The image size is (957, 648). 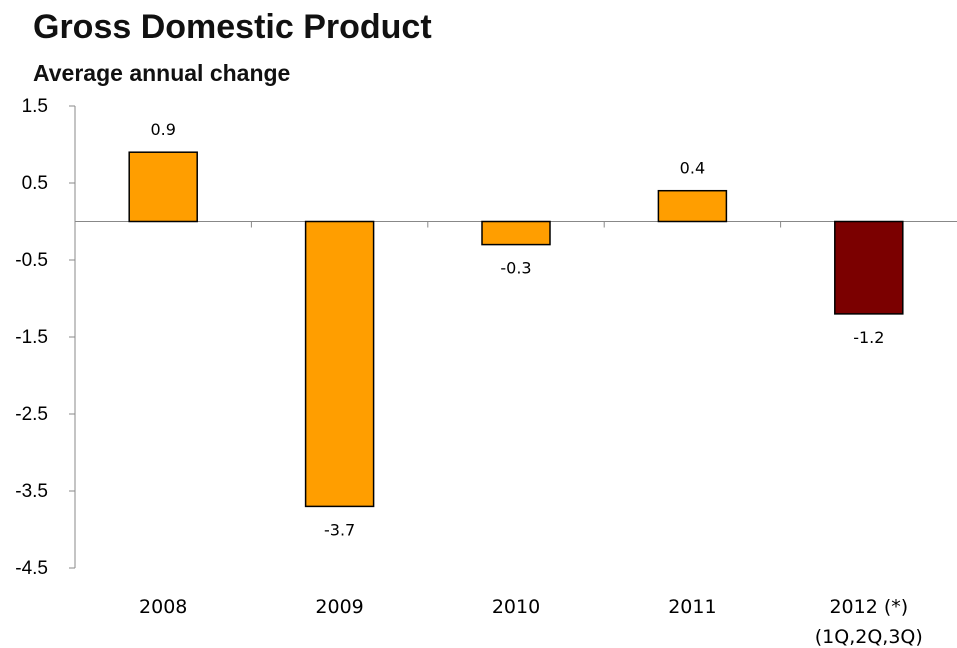 What do you see at coordinates (163, 607) in the screenshot?
I see `x-category-label: 2008` at bounding box center [163, 607].